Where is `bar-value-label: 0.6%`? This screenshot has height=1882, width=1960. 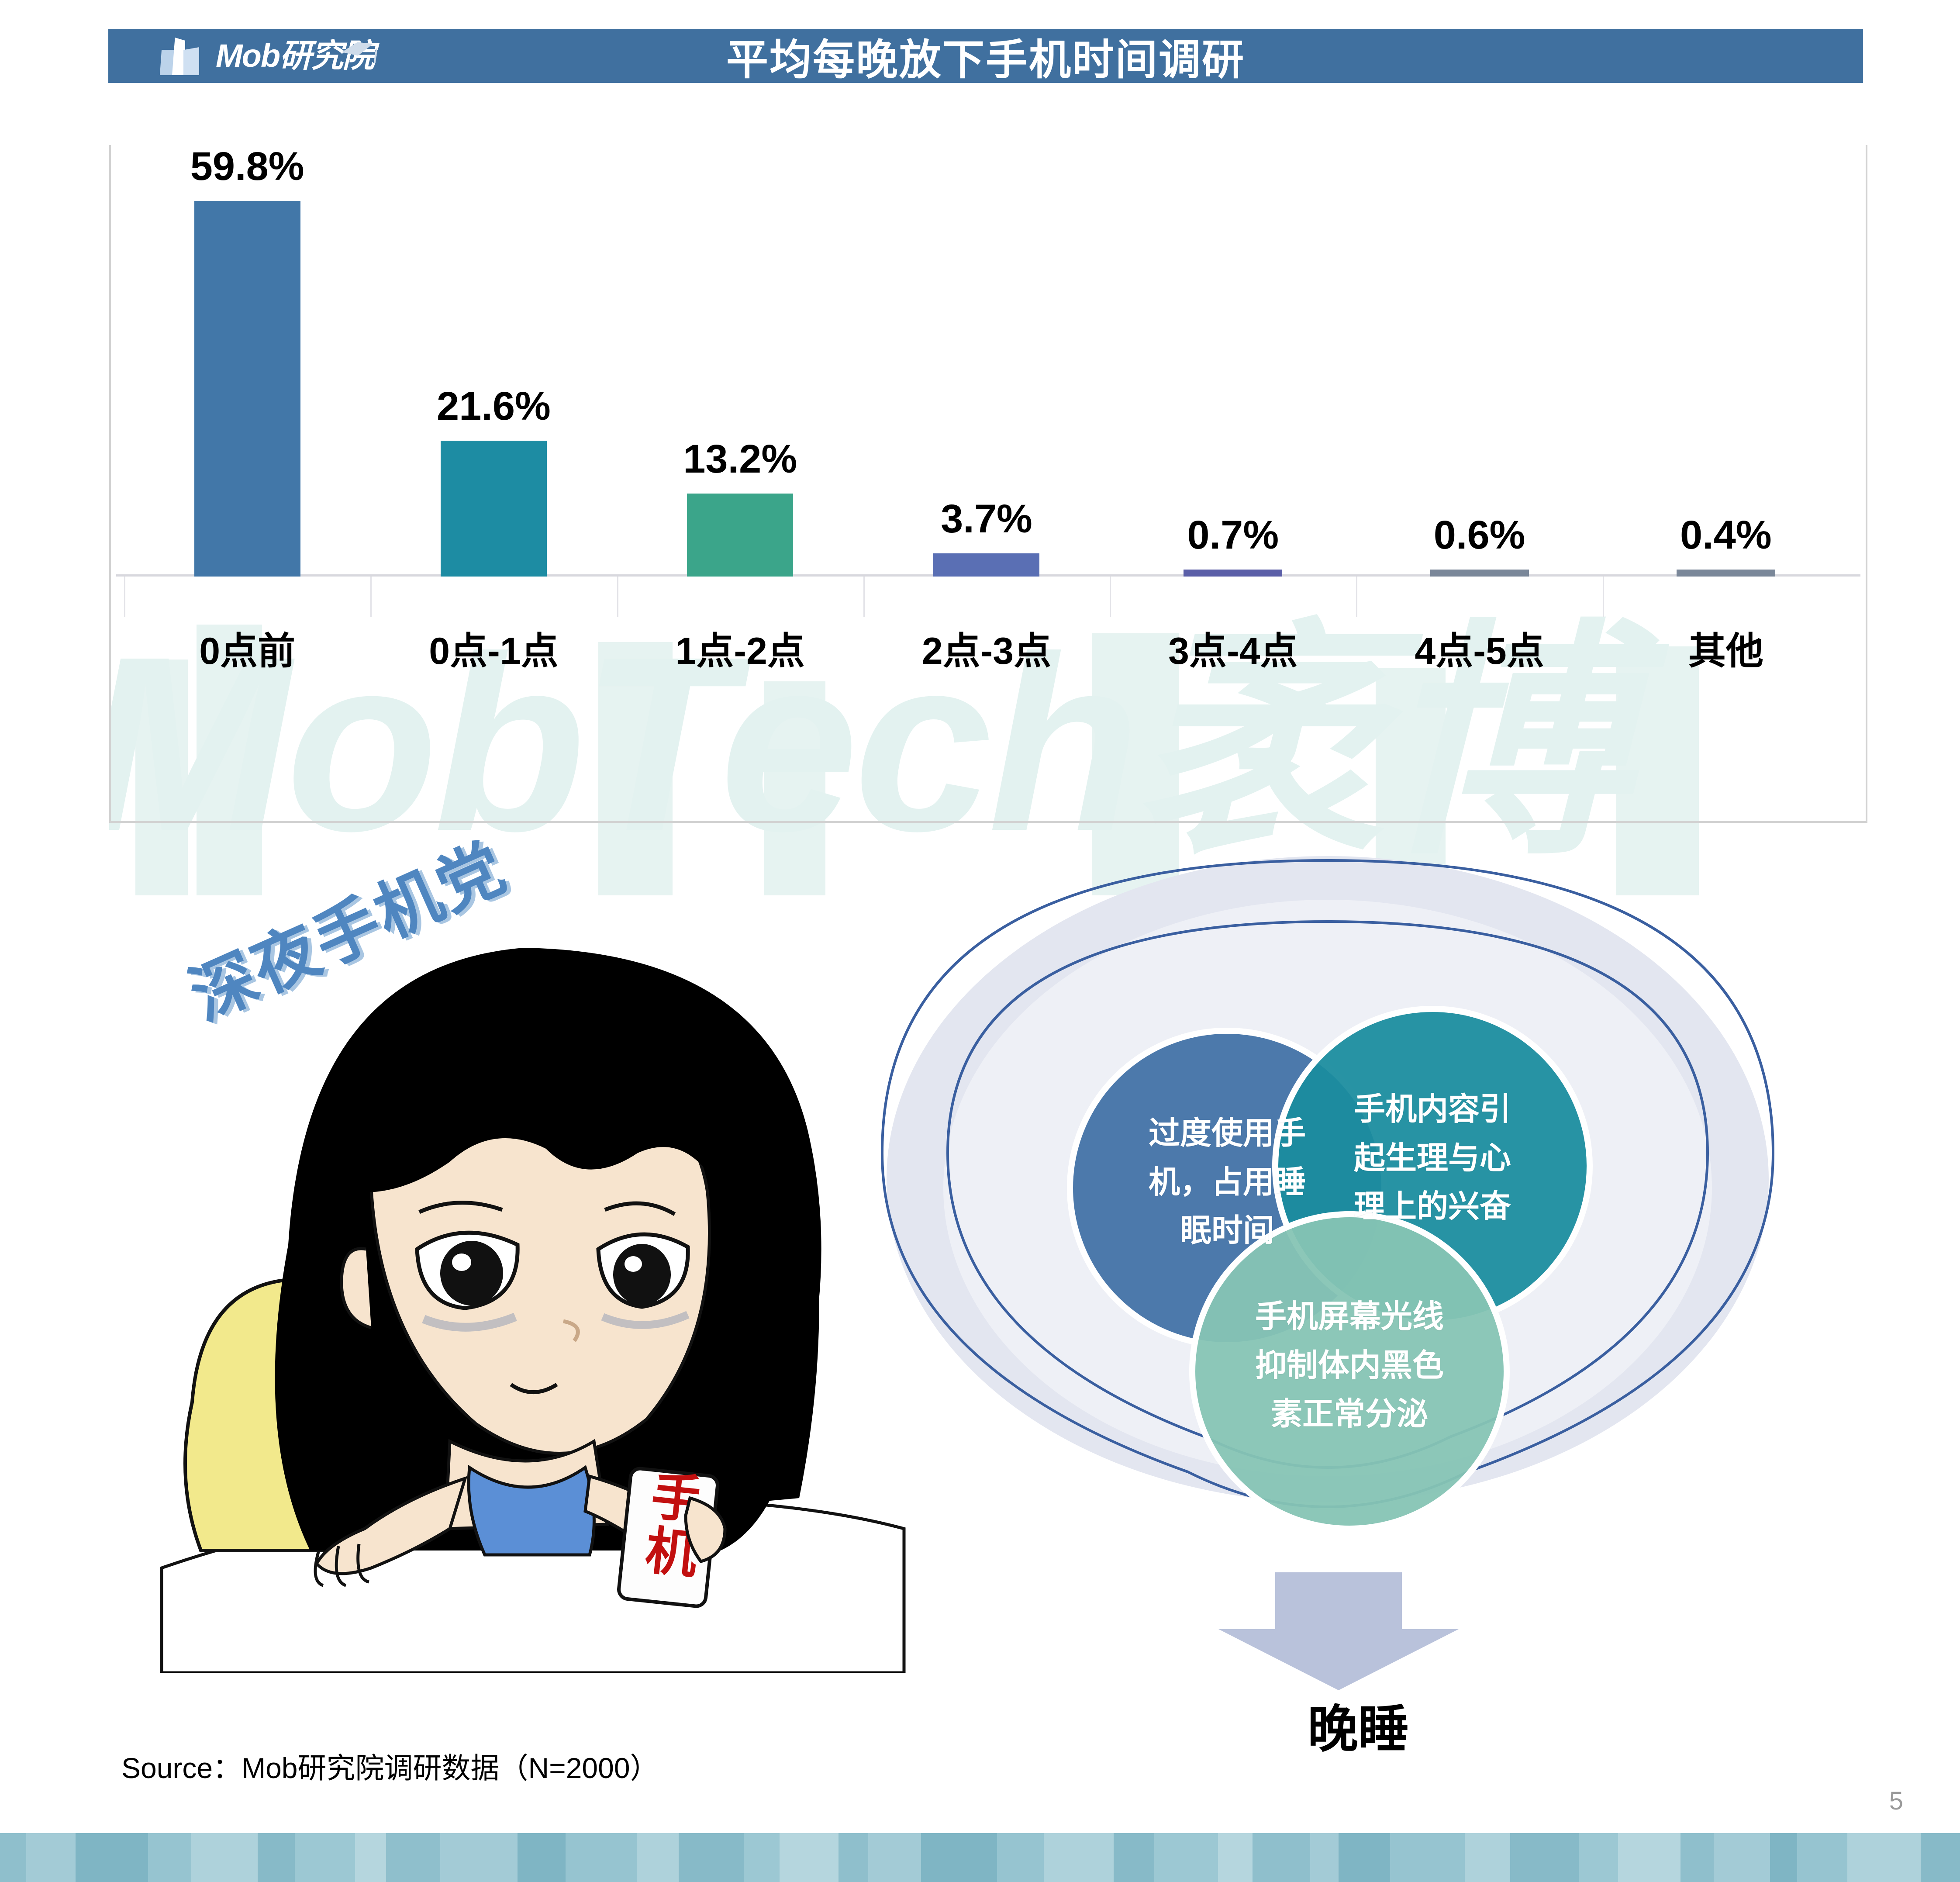 bar-value-label: 0.6% is located at coordinates (1479, 535).